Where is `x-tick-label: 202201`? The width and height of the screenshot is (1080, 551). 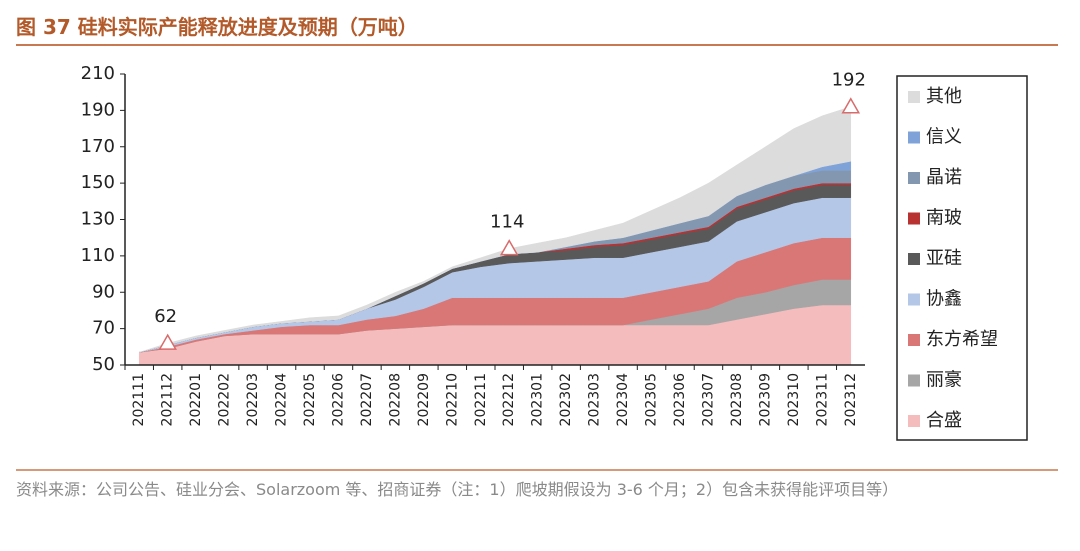
x-tick-label: 202201 is located at coordinates (196, 399).